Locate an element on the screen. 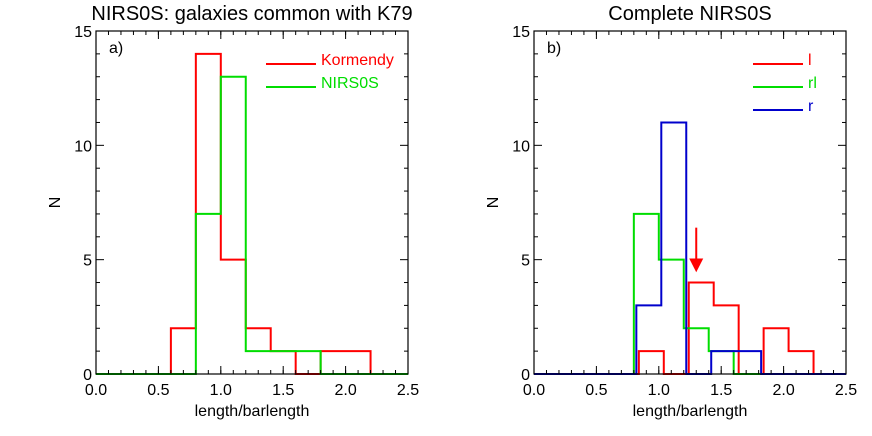 The height and width of the screenshot is (436, 872). legend-label: NIRS0S is located at coordinates (350, 83).